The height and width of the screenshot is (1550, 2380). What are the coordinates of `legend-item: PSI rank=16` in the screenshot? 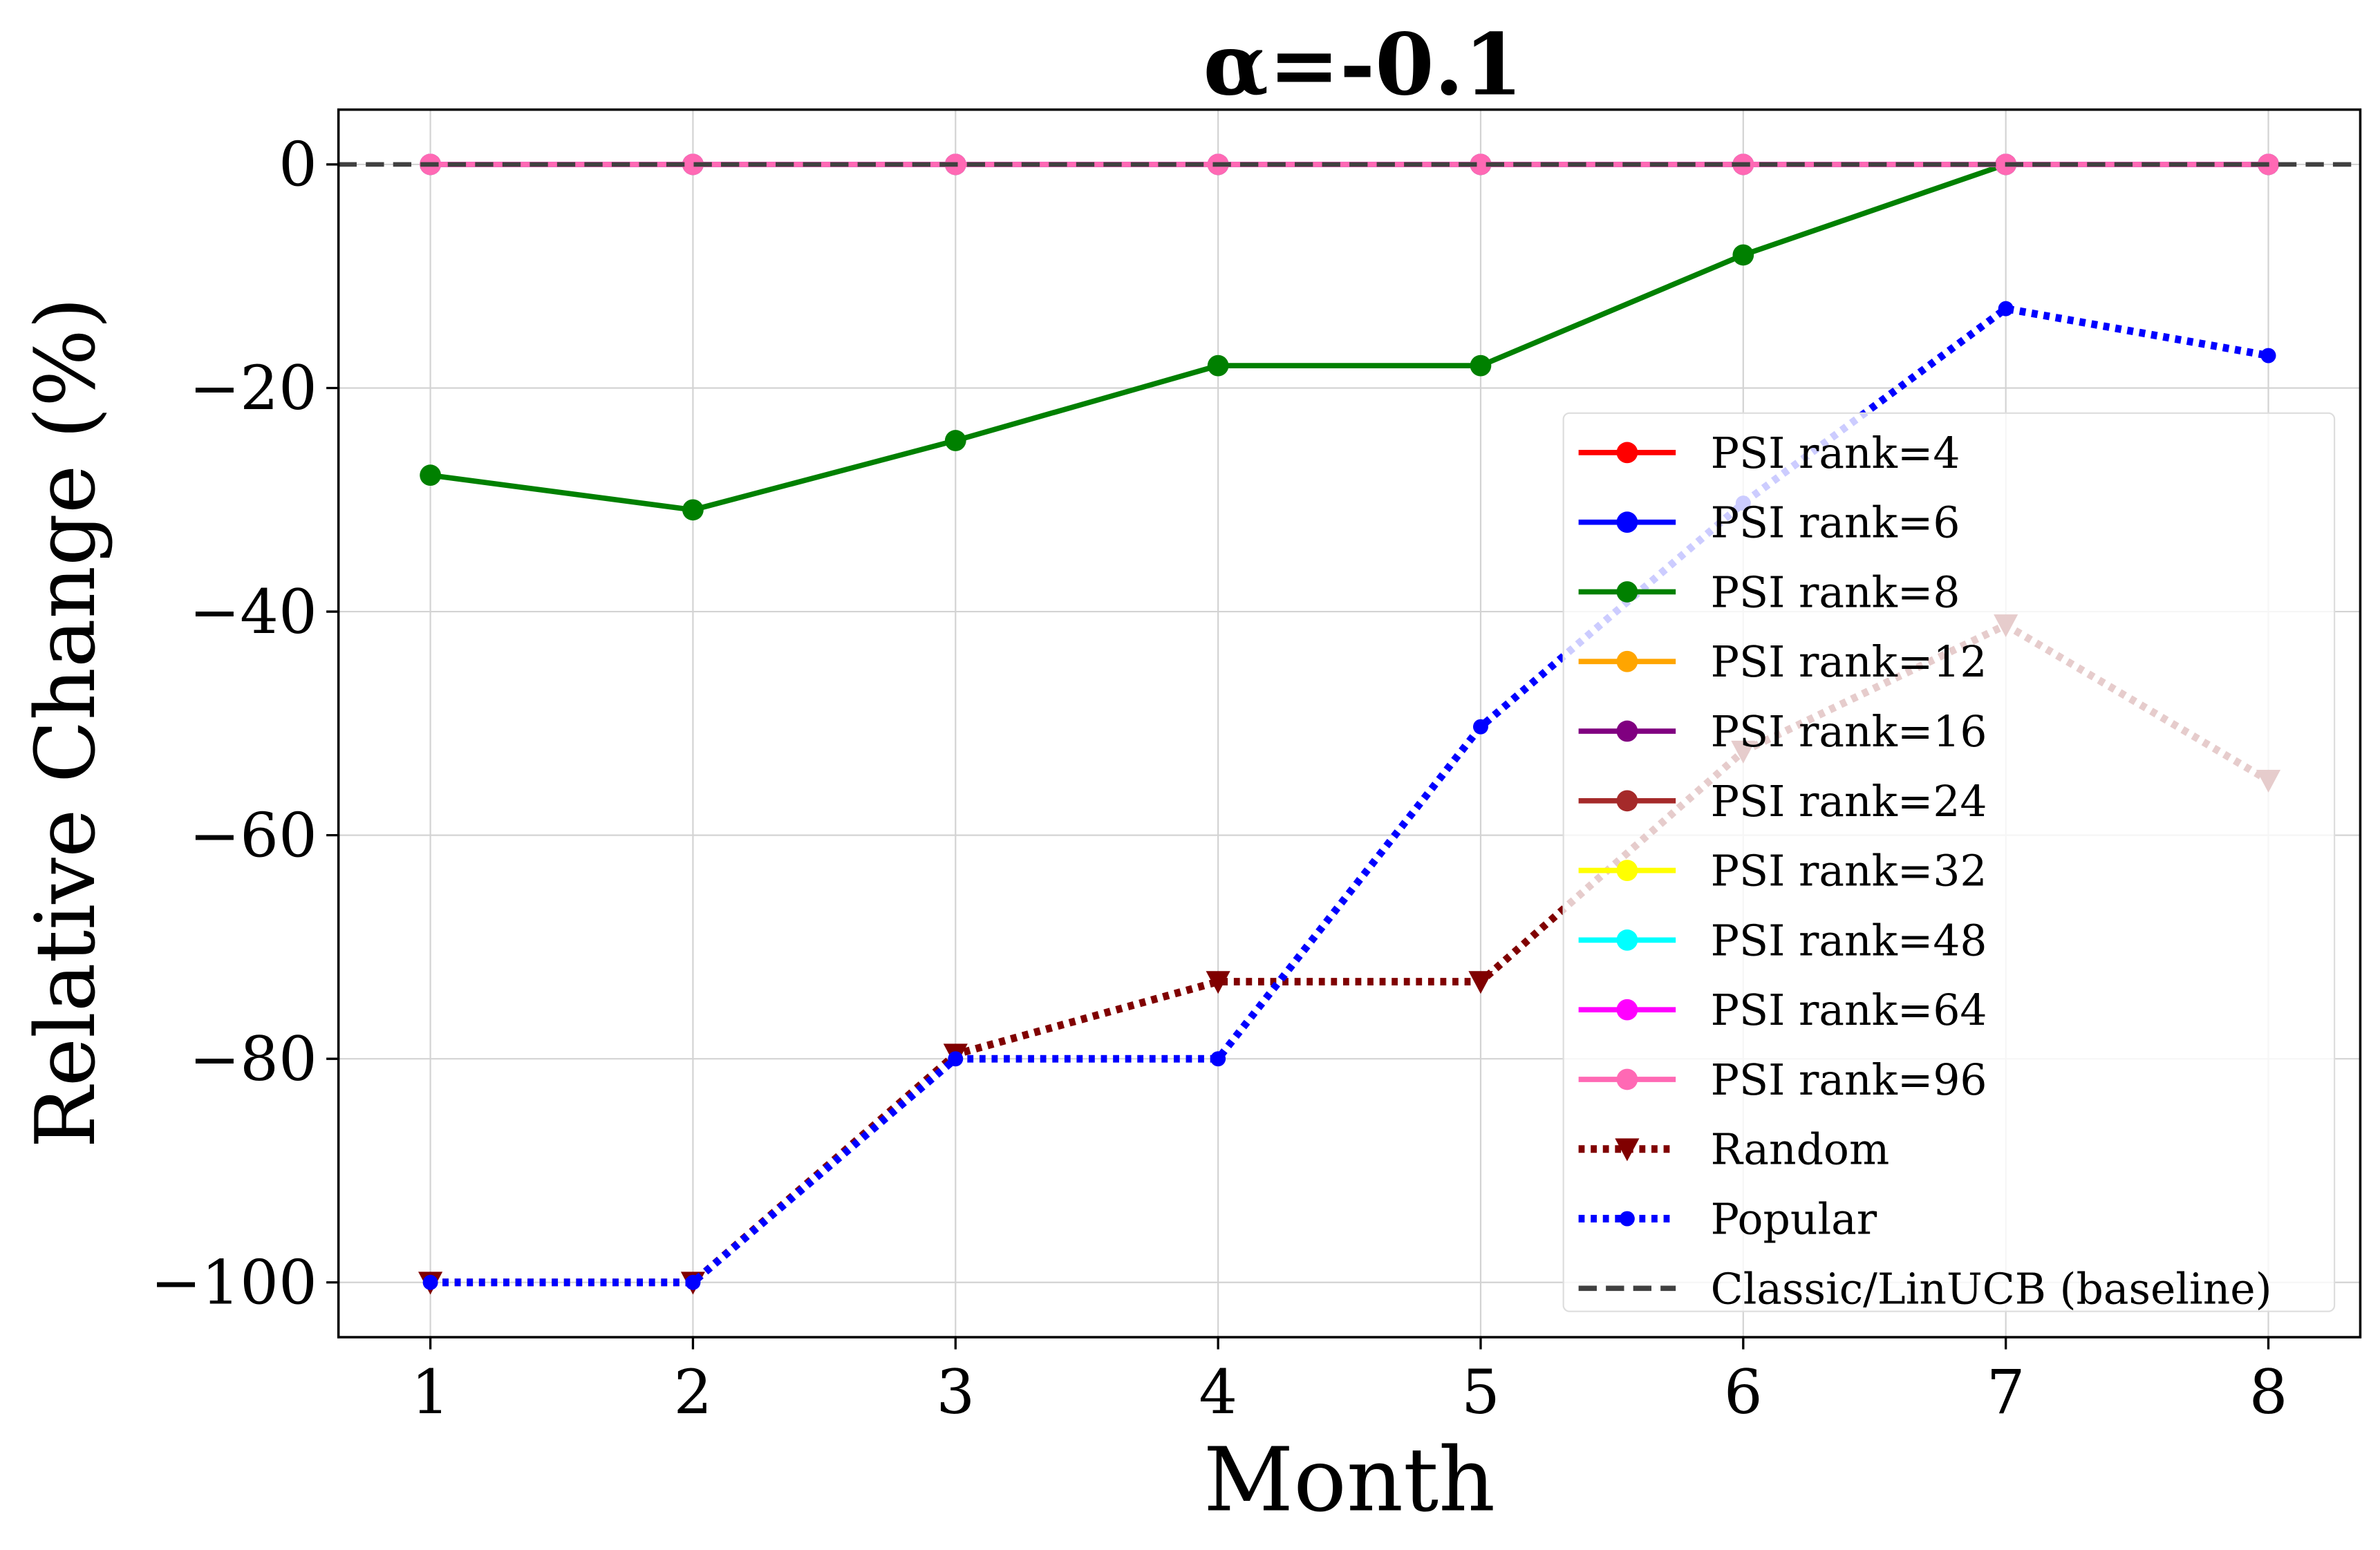 It's located at (1782, 732).